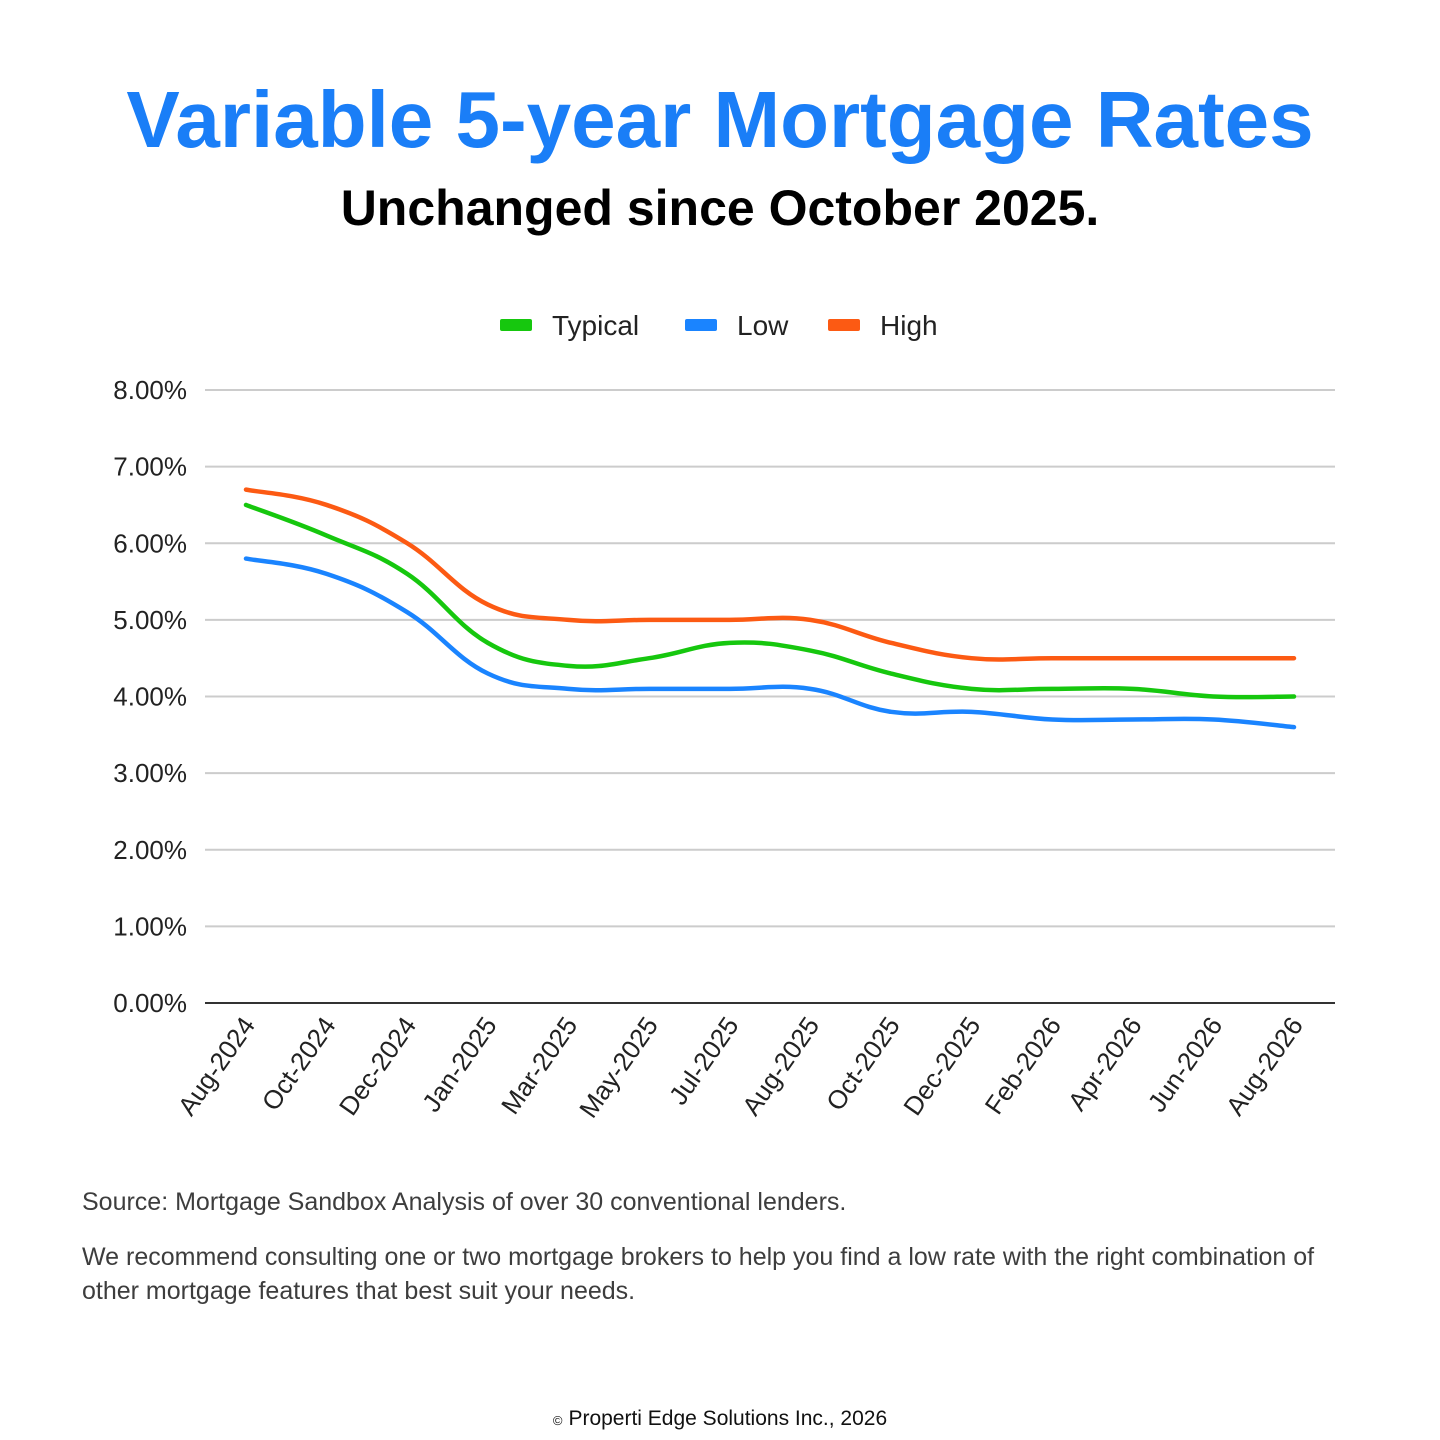  I want to click on x-tick-label: Jun-2026, so click(1185, 1064).